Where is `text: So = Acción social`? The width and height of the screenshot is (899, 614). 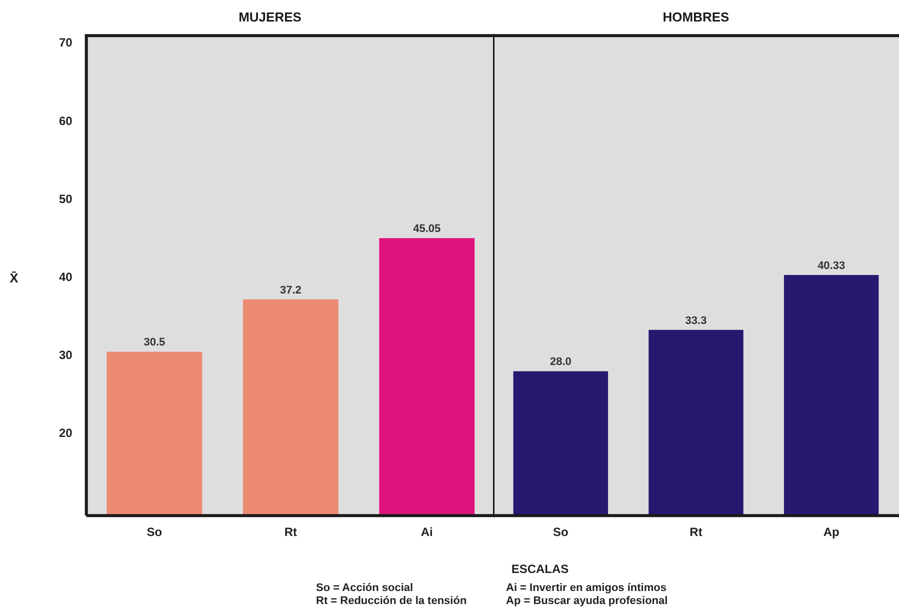 text: So = Acción social is located at coordinates (365, 588).